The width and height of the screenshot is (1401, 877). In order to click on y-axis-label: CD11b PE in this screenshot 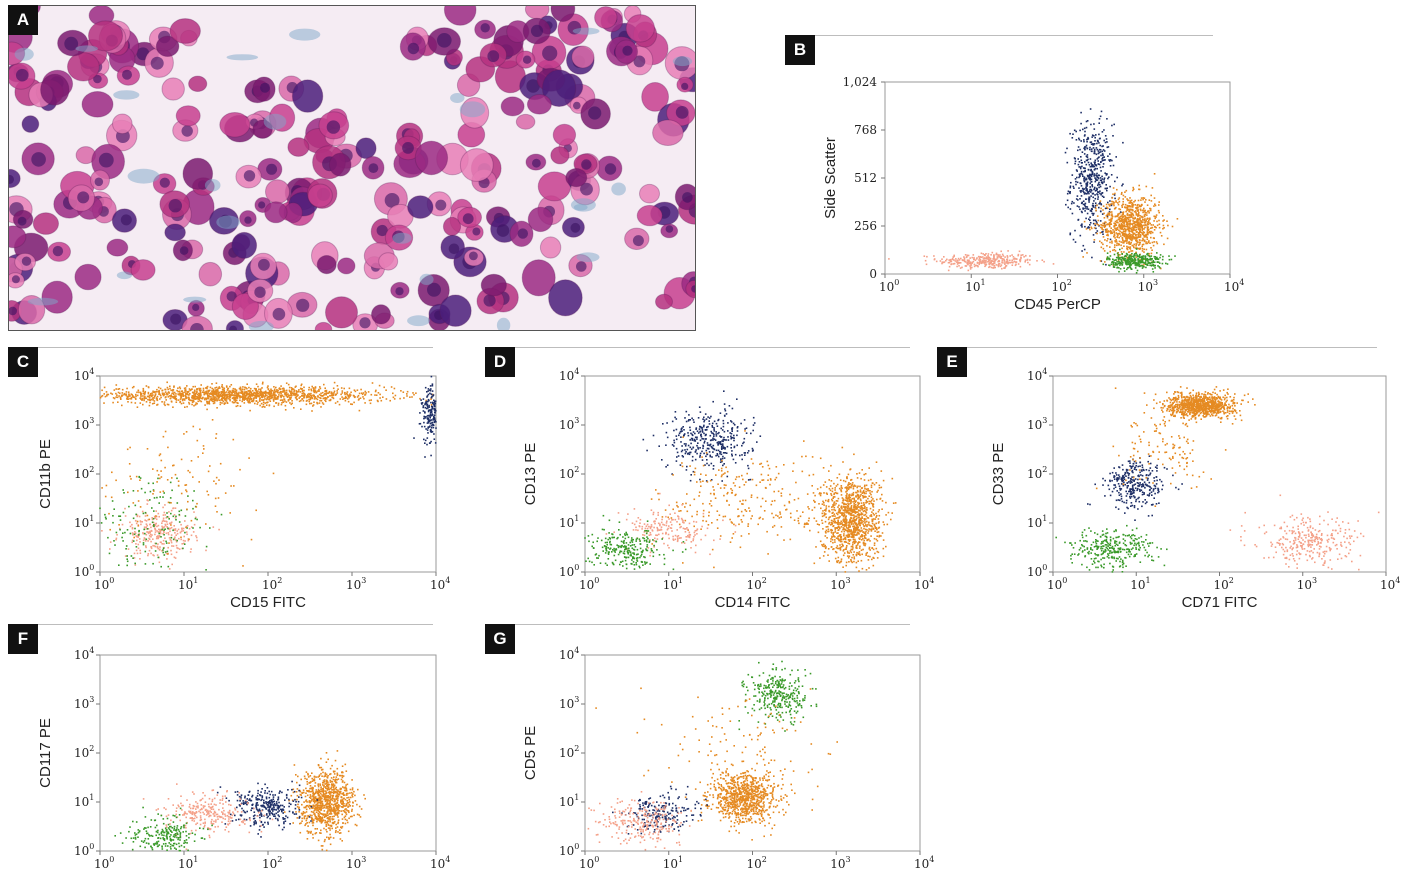, I will do `click(45, 474)`.